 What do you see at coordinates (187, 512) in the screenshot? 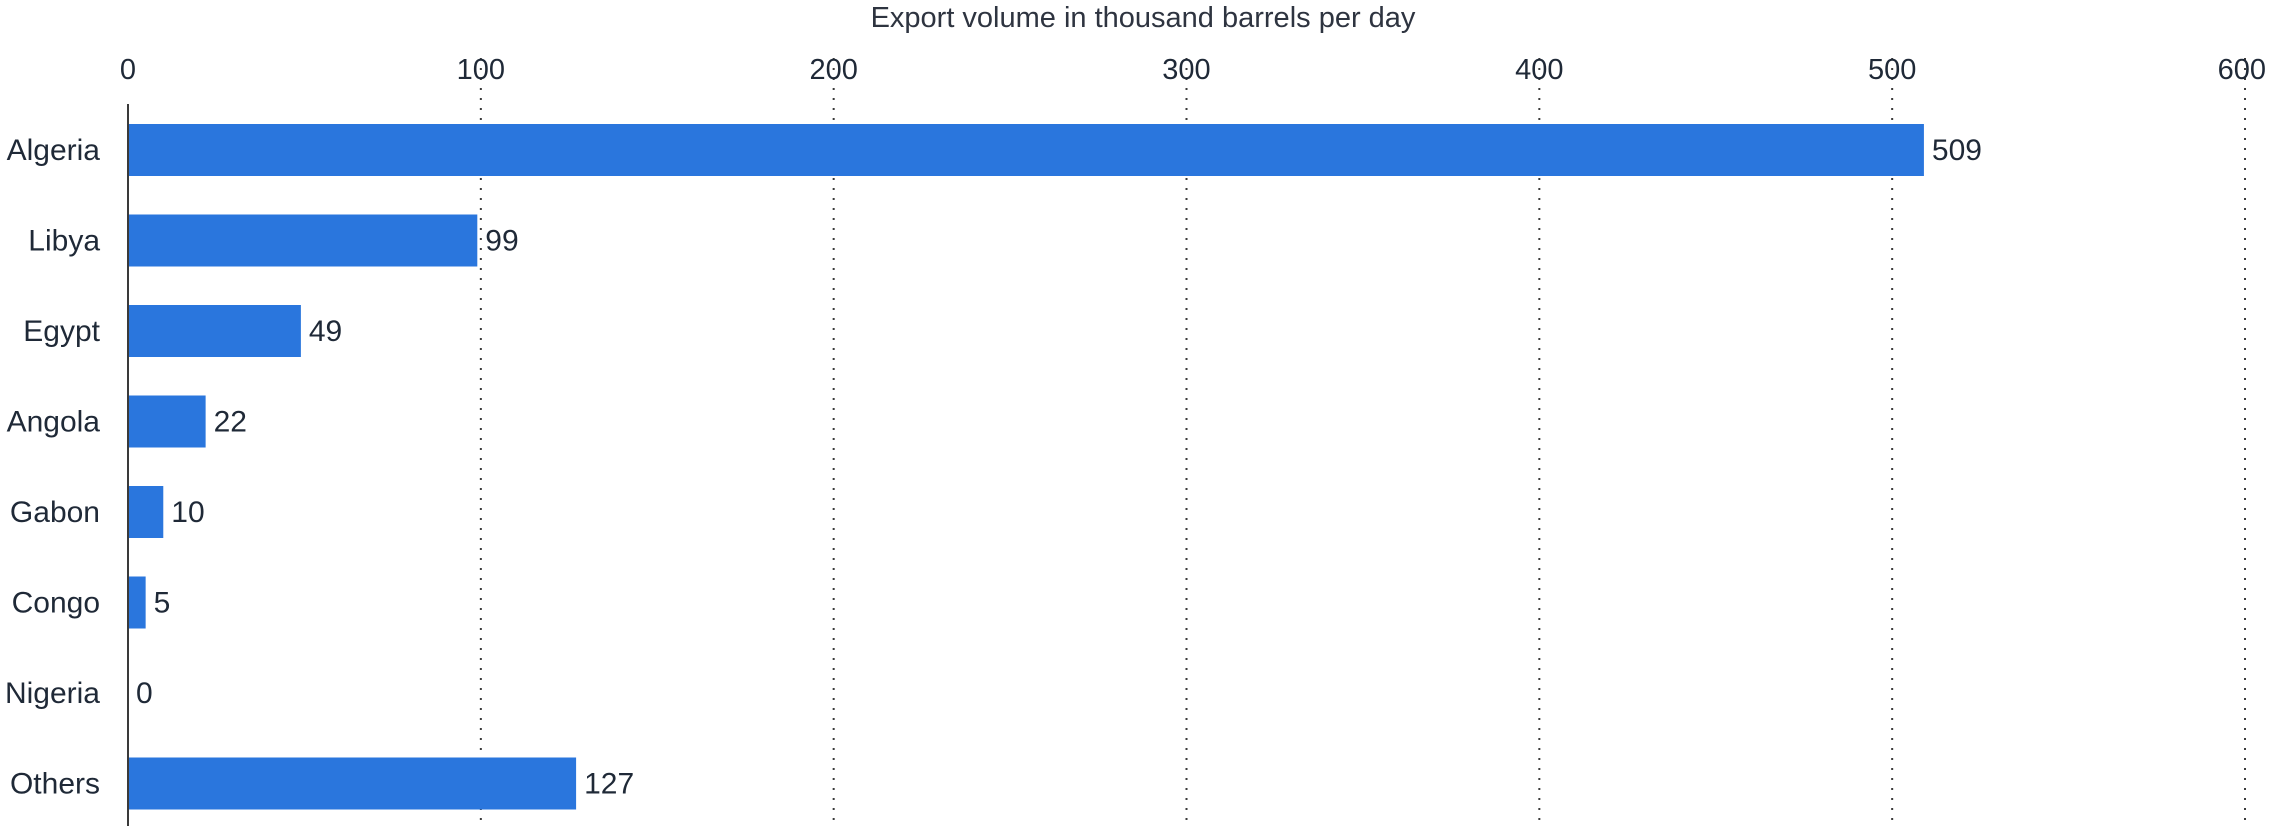
I see `value-label: 10` at bounding box center [187, 512].